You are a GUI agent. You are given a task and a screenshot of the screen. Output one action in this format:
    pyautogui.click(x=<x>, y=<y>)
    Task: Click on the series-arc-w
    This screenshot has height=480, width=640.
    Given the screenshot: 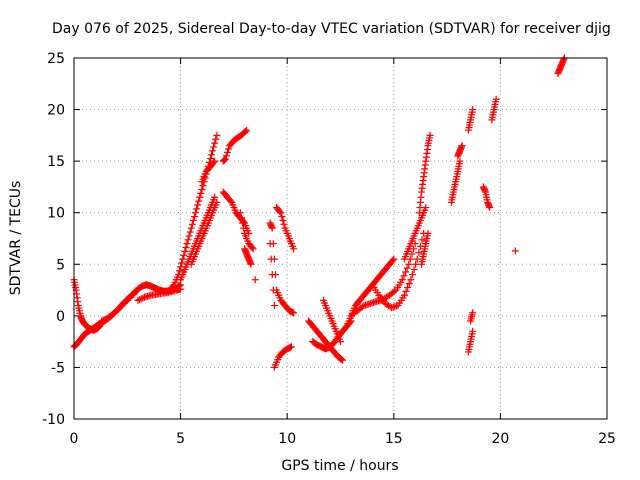 What is the action you would take?
    pyautogui.click(x=398, y=270)
    